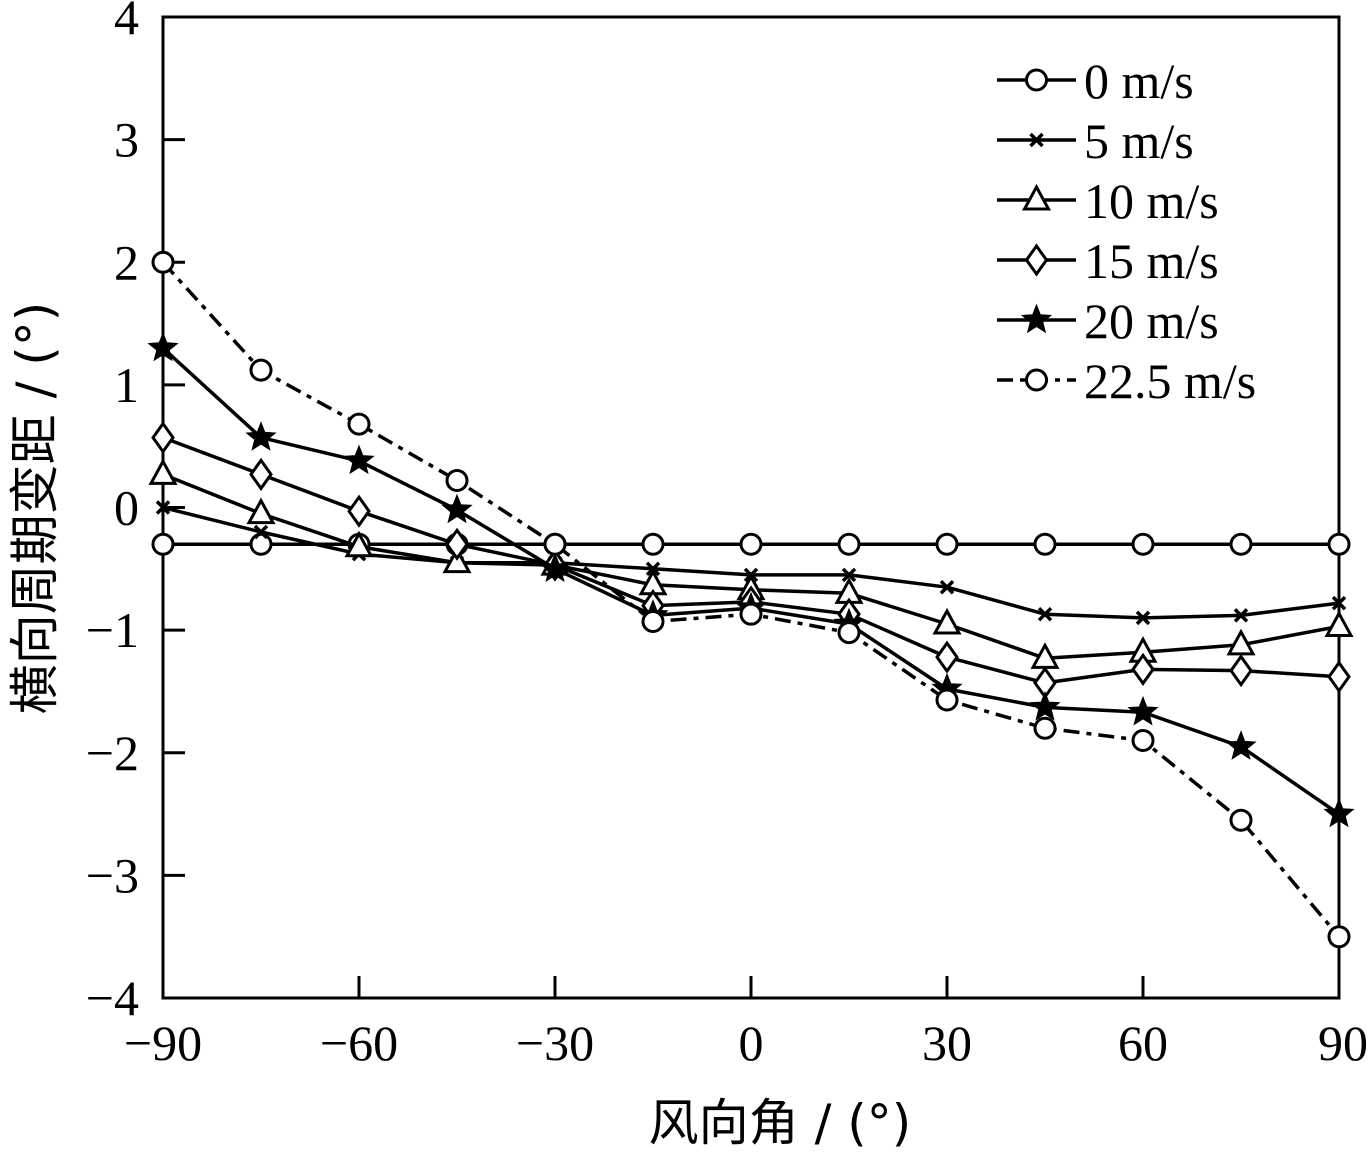 This screenshot has height=1157, width=1372. Describe the element at coordinates (126, 385) in the screenshot. I see `y-tick-label: 1` at that location.